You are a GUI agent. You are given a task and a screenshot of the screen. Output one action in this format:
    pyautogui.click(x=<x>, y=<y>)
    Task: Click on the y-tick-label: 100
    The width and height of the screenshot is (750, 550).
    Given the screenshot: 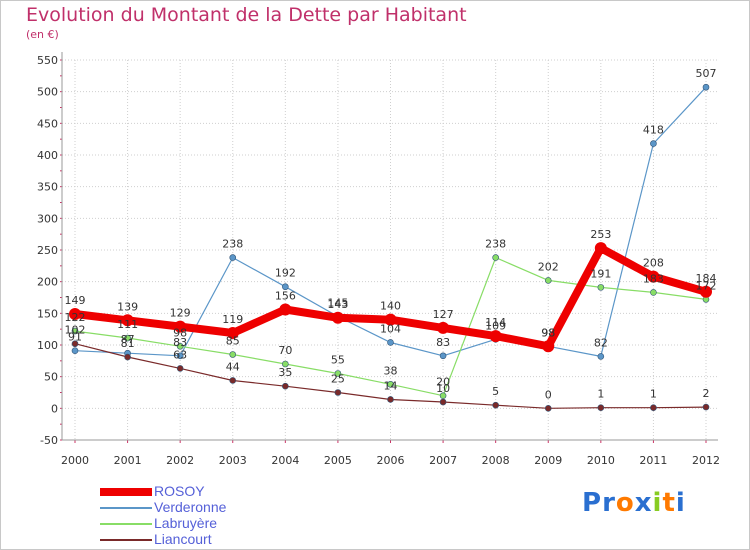 What is the action you would take?
    pyautogui.click(x=47, y=345)
    